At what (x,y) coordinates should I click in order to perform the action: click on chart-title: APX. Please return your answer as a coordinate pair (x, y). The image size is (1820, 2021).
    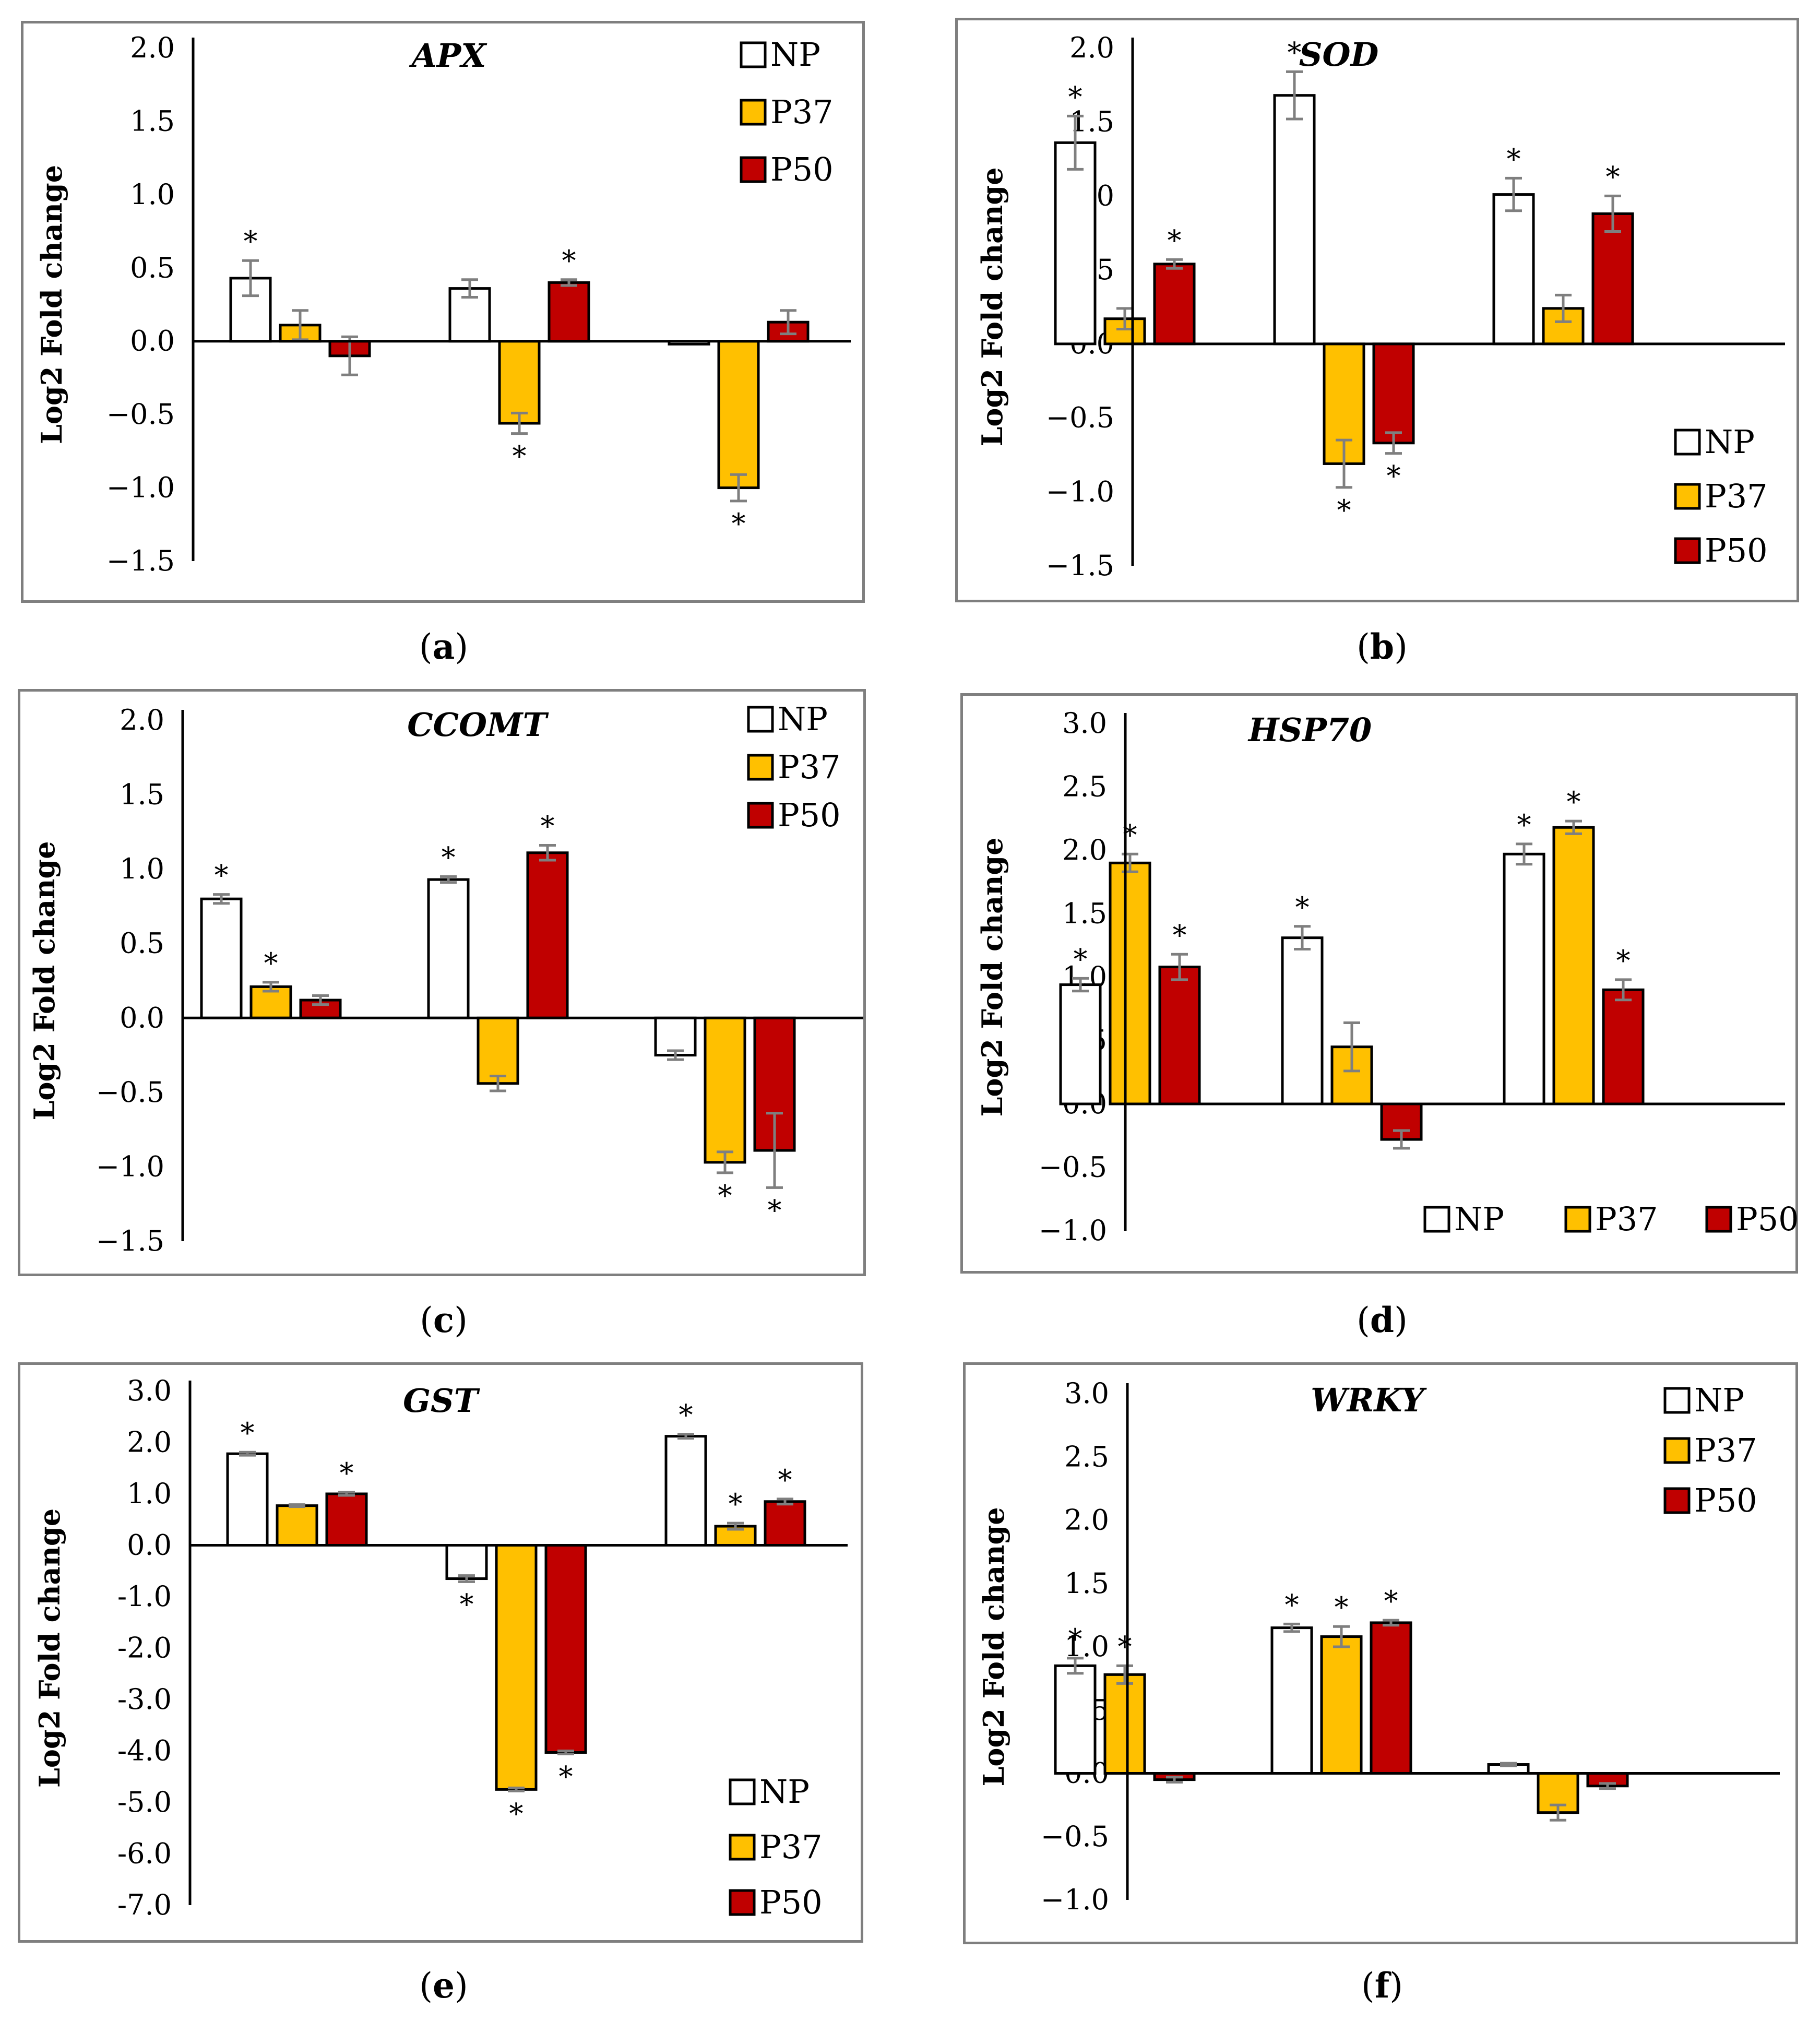
    Looking at the image, I should click on (448, 56).